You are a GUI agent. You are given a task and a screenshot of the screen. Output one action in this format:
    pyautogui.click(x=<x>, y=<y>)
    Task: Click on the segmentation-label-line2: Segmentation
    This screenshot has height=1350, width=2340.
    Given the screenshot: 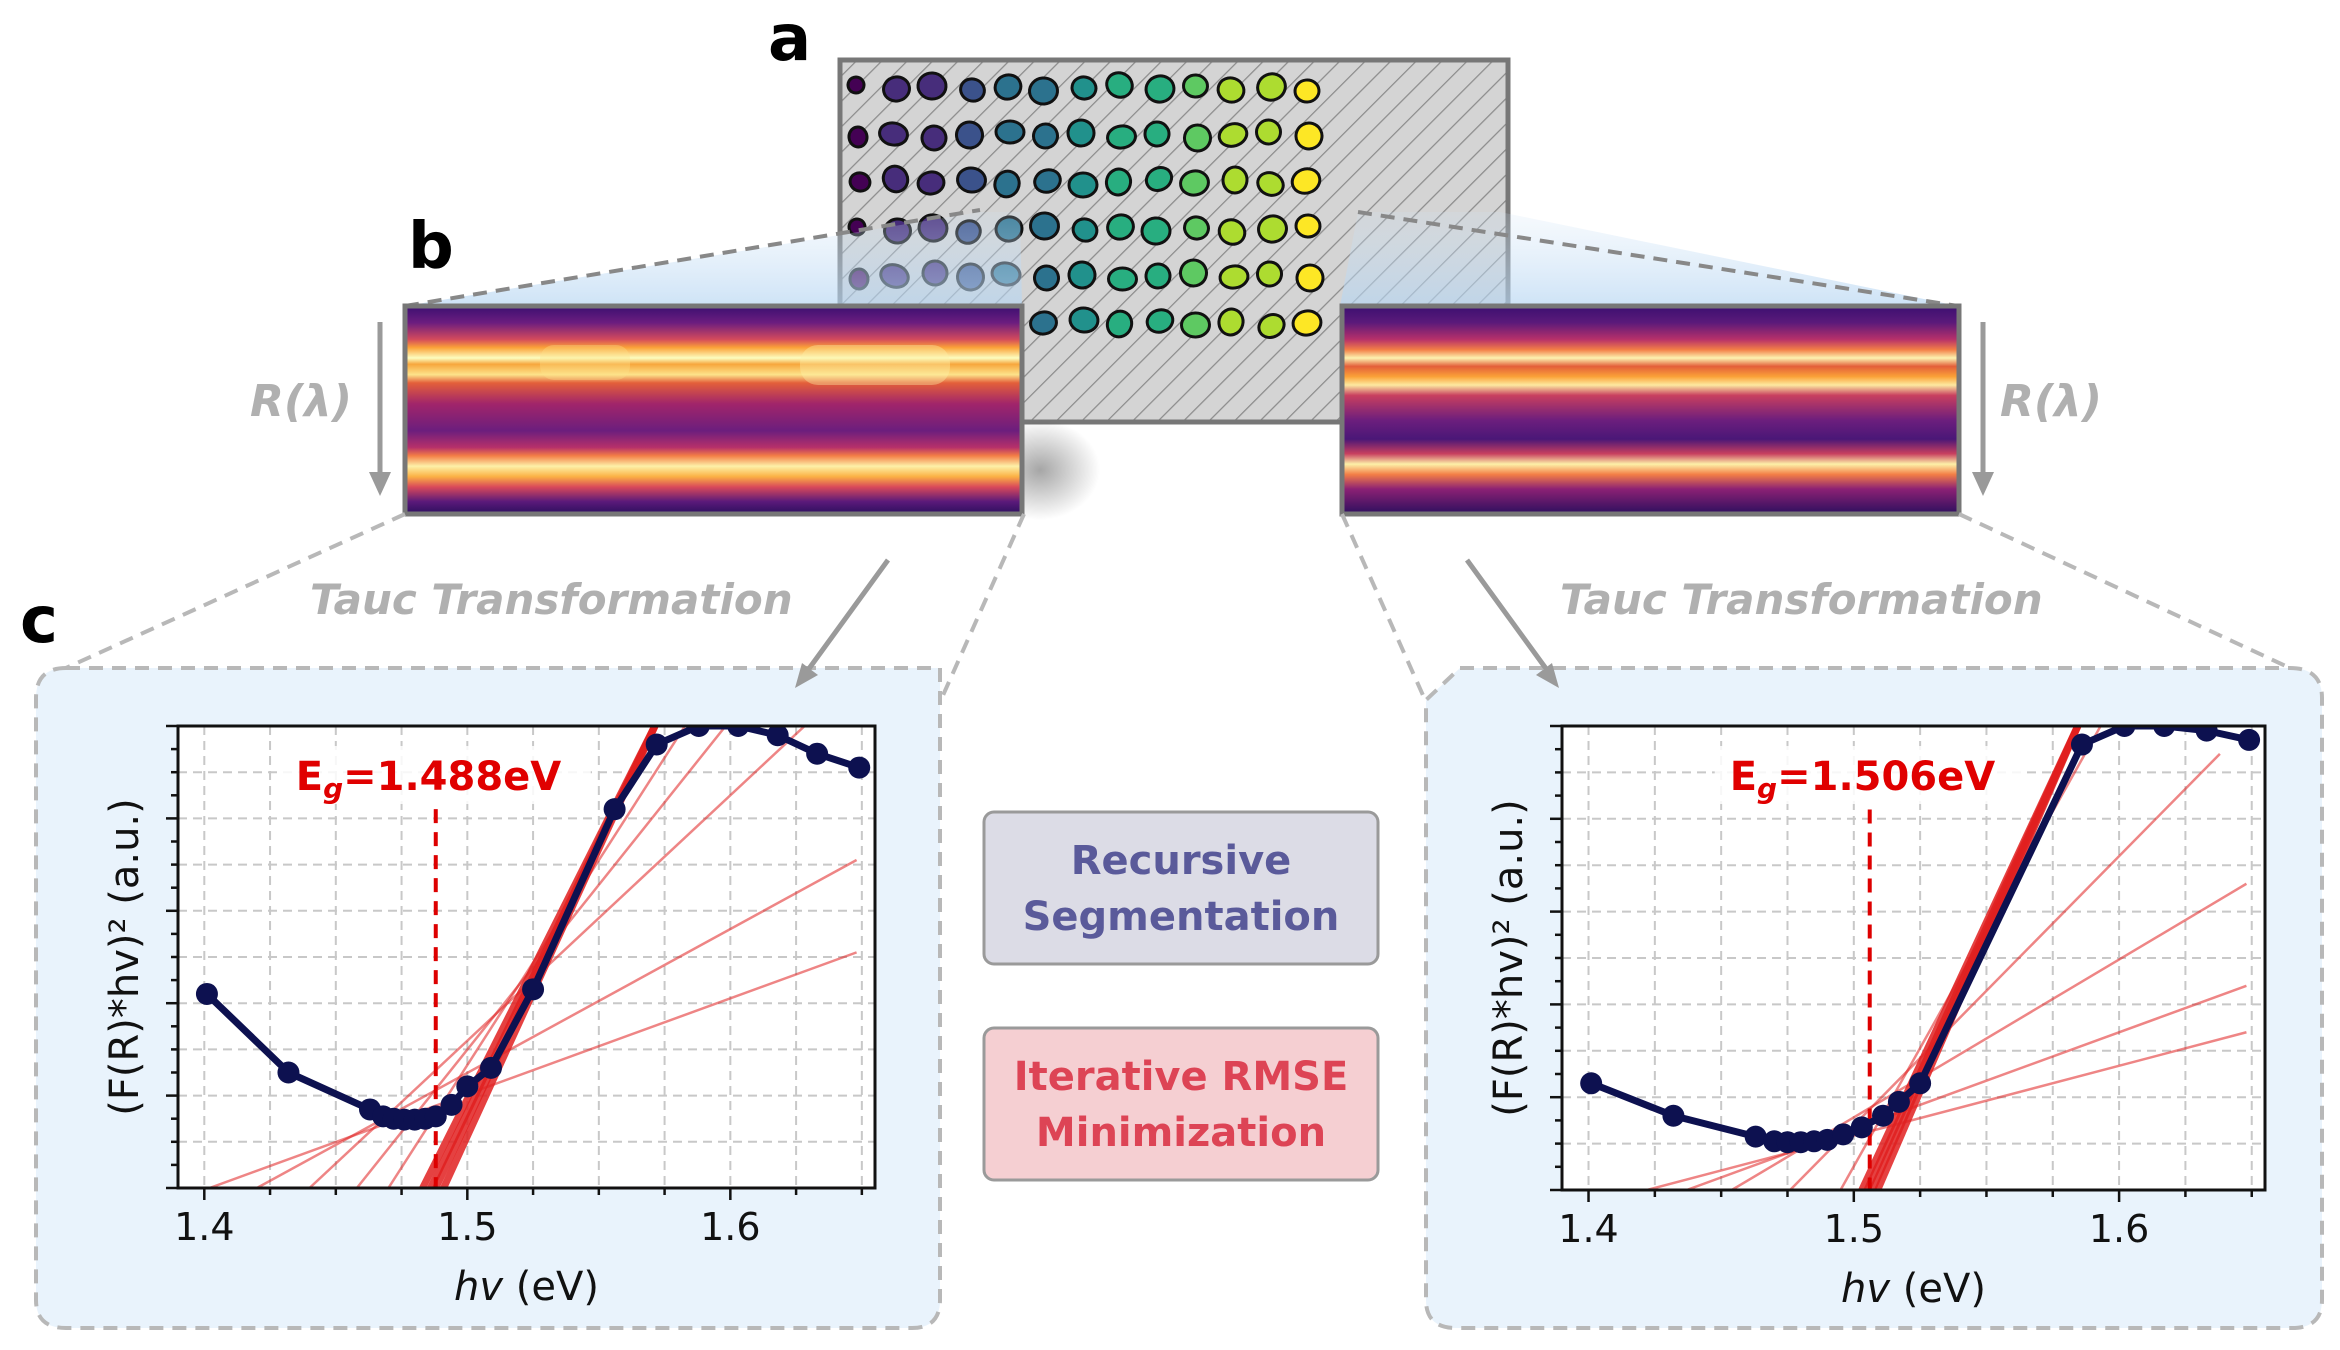 What is the action you would take?
    pyautogui.click(x=1181, y=917)
    